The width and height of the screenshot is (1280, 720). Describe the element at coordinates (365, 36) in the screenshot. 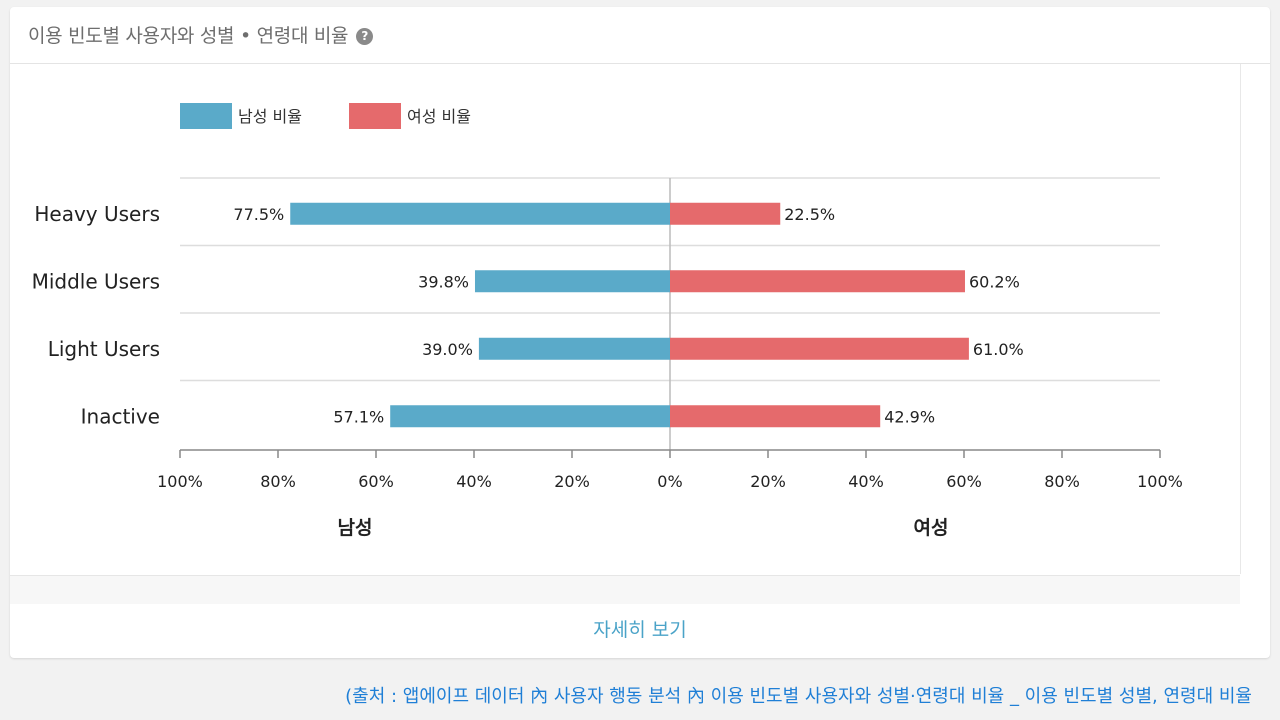

I see `question-circle-icon: ?` at that location.